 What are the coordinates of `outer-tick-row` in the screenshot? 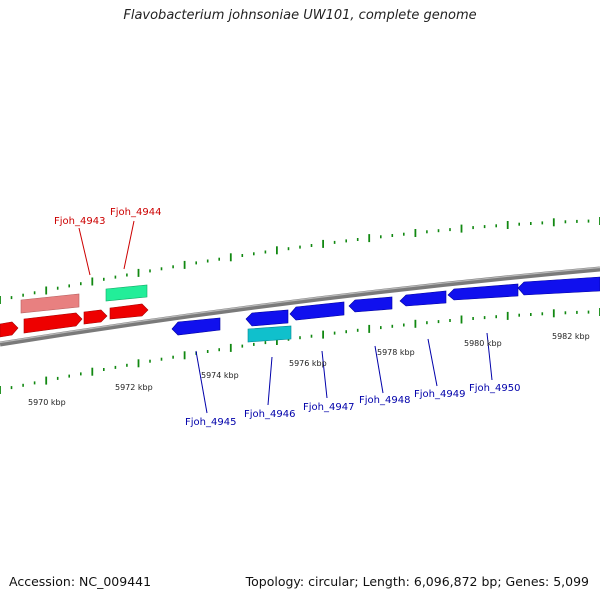 It's located at (300, 260).